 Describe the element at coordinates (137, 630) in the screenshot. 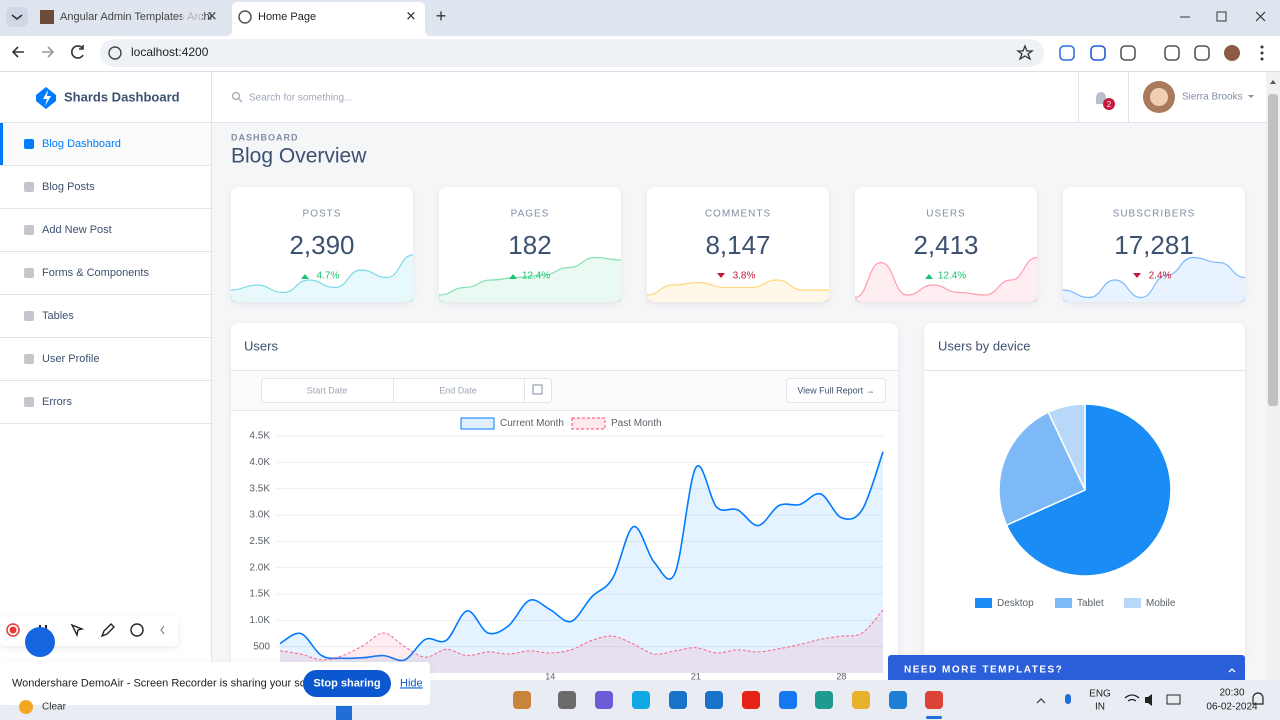

I see `eraser-tool` at that location.